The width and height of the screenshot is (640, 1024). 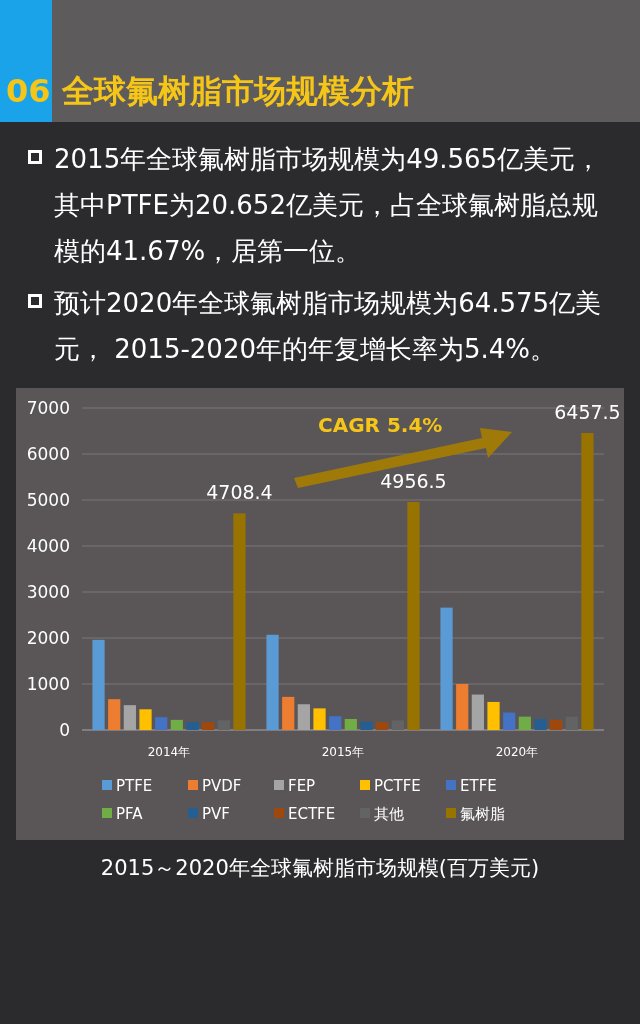 I want to click on x-tick-label: 2020年, so click(x=517, y=752).